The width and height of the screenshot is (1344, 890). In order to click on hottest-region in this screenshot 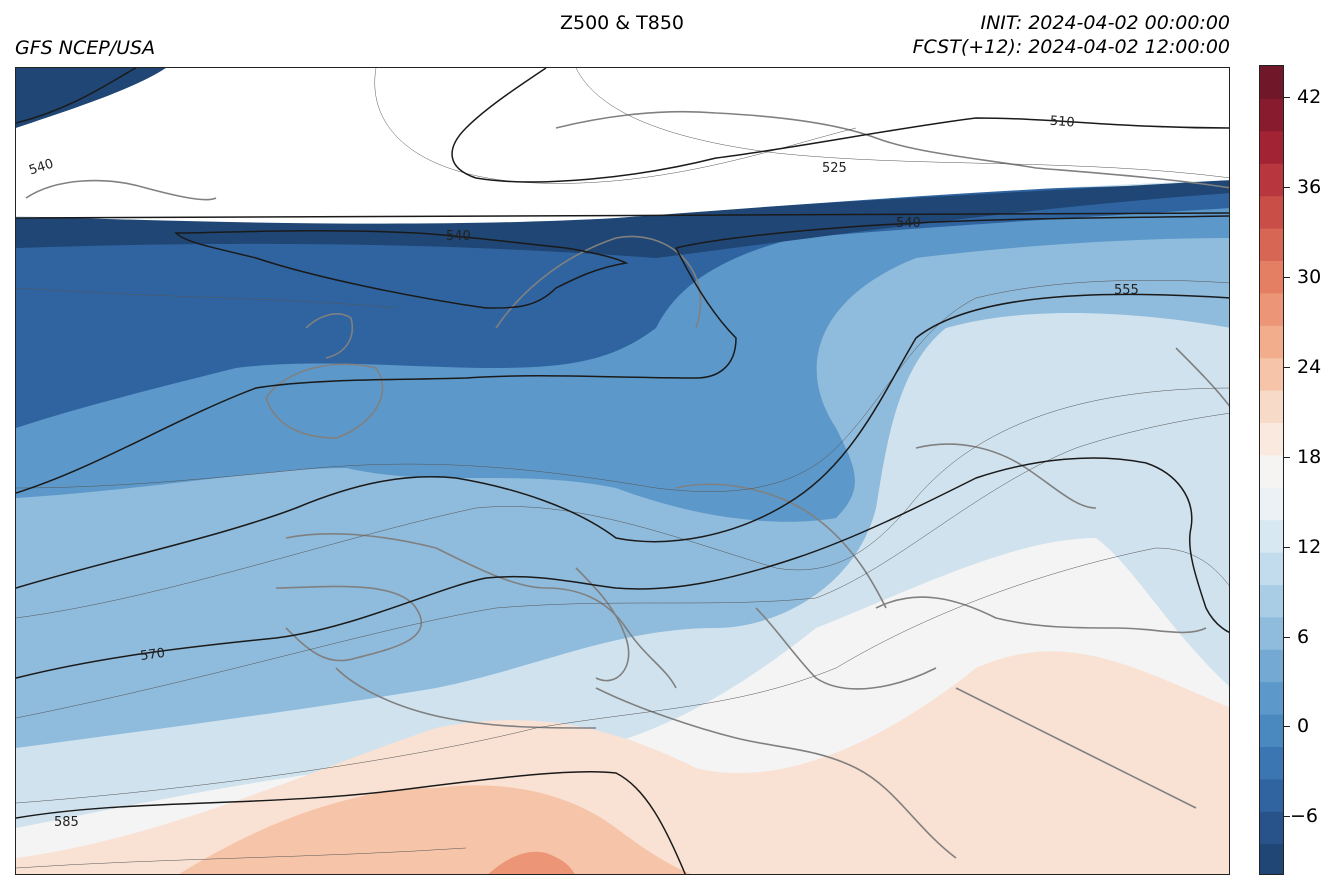, I will do `click(531, 862)`.